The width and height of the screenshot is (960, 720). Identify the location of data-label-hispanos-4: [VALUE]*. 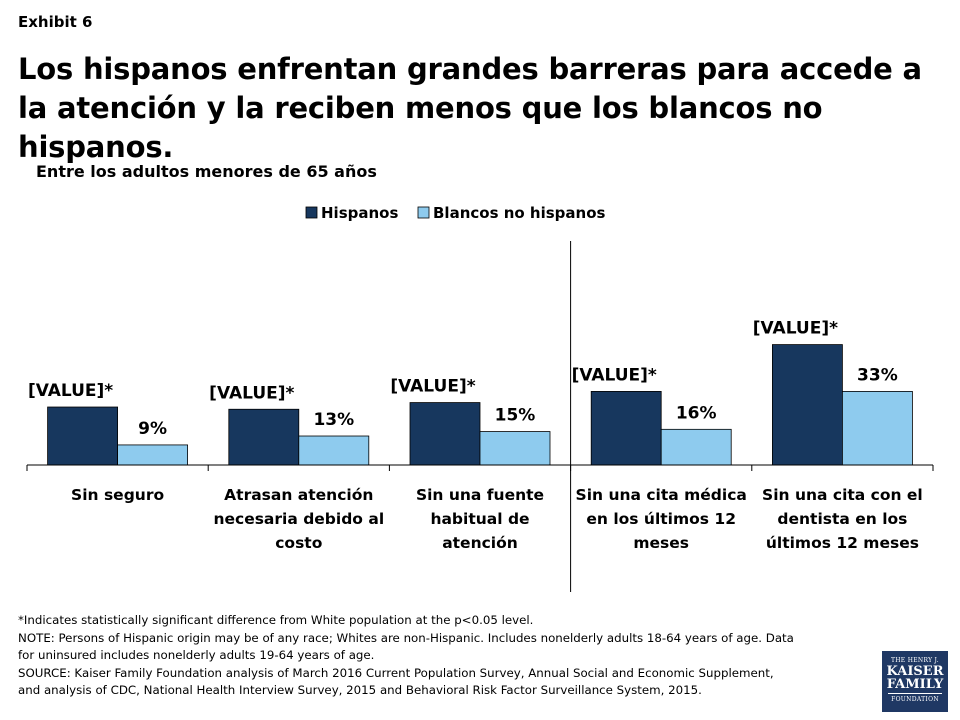
(614, 375).